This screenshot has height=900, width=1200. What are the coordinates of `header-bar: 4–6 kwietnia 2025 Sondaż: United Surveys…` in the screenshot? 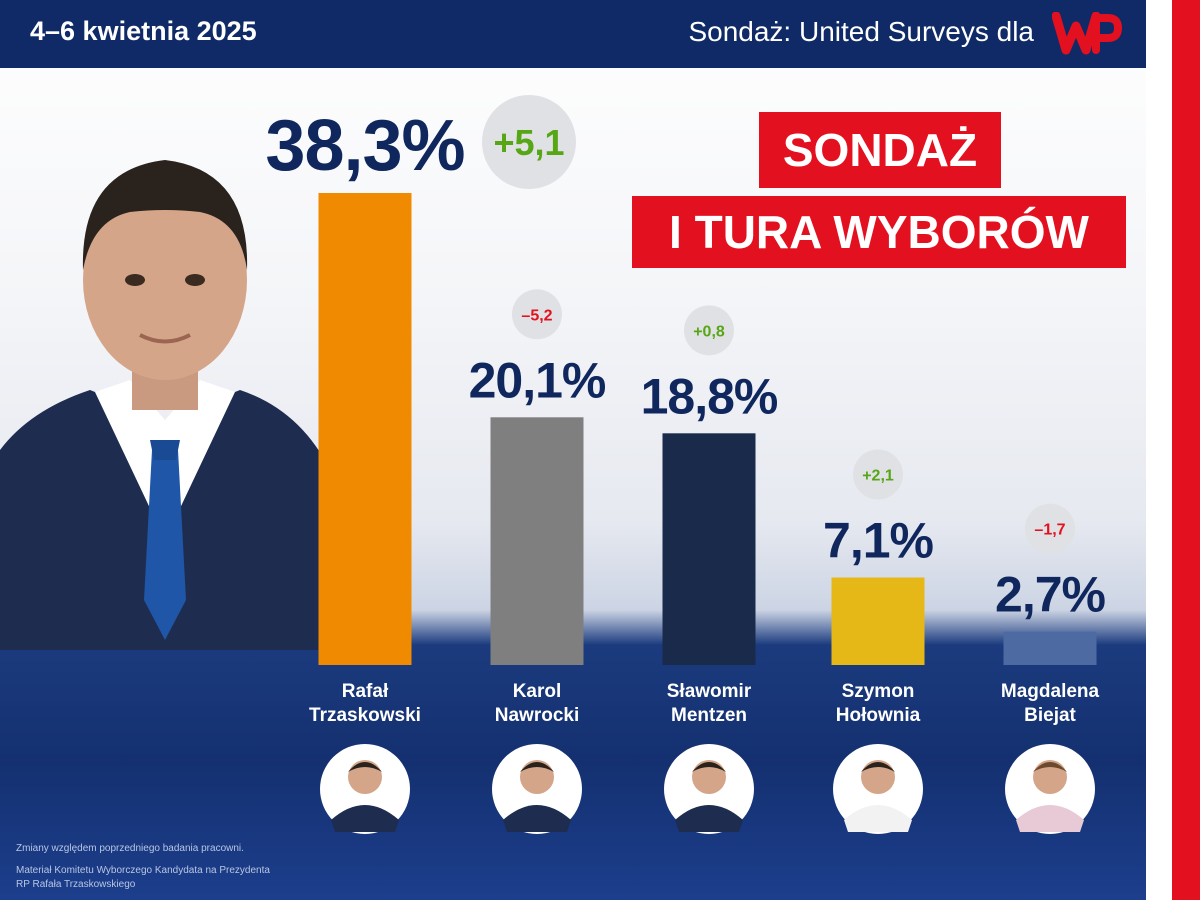 It's located at (573, 34).